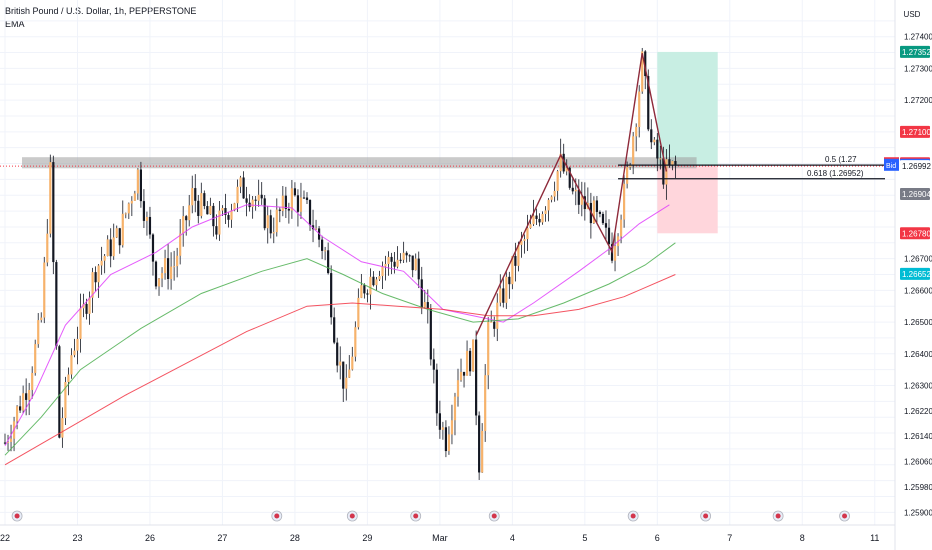 The image size is (932, 550). I want to click on time-tick-9: 6, so click(657, 538).